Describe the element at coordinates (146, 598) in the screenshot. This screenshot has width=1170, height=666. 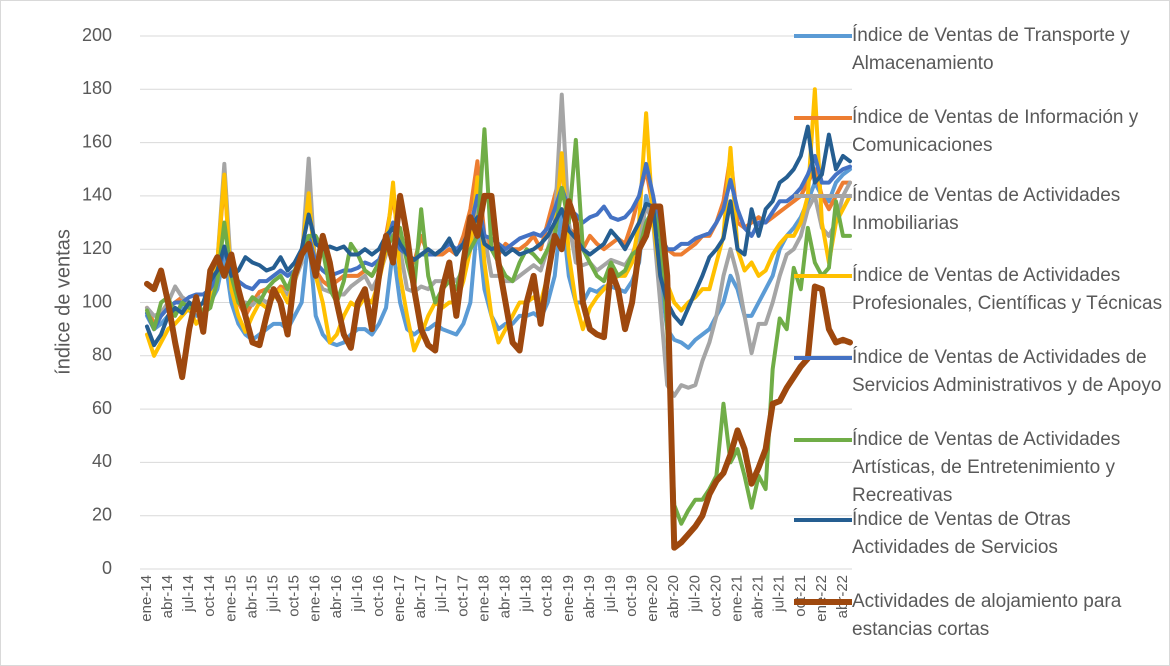
I see `x-tick-label: ene-14` at that location.